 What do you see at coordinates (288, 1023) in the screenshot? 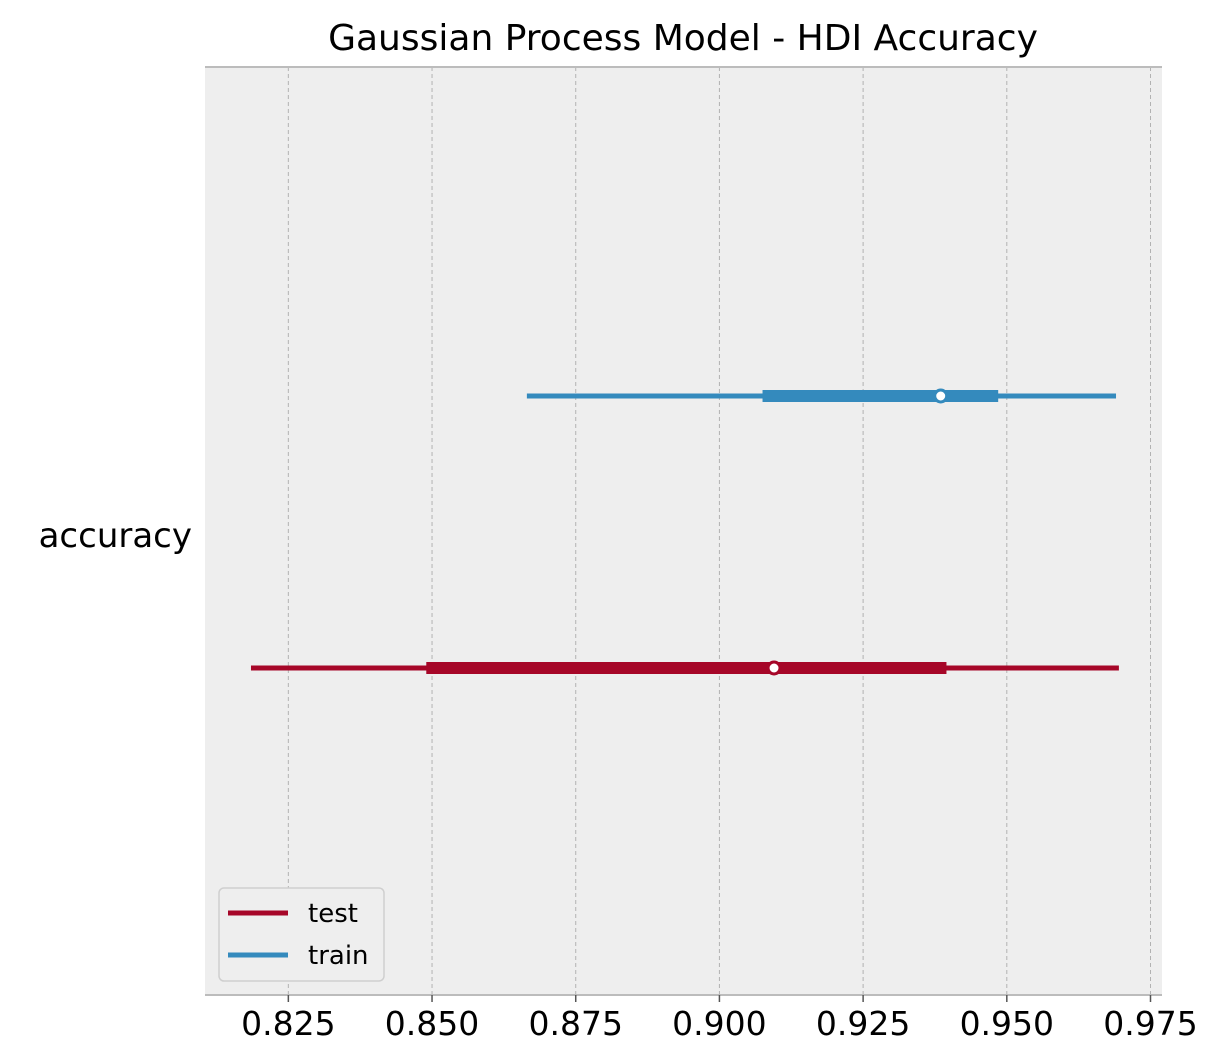
I see `x-tick-label: 0.825` at bounding box center [288, 1023].